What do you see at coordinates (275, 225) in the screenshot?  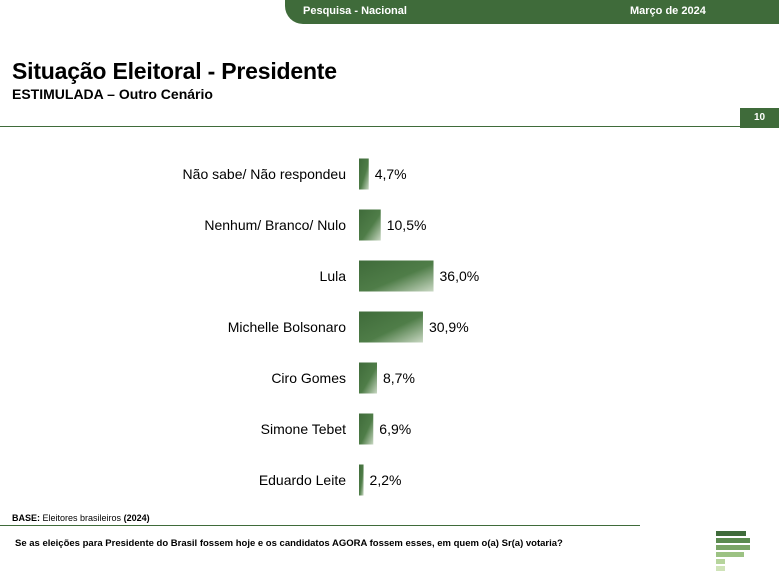 I see `category-label: Nenhum/ Branco/ Nulo` at bounding box center [275, 225].